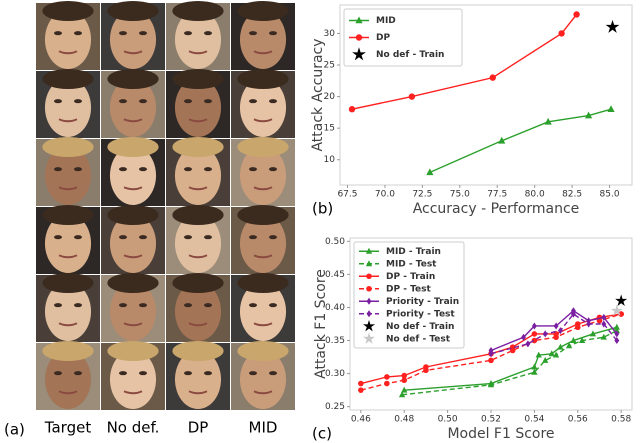  Describe the element at coordinates (496, 209) in the screenshot. I see `x-axis-label: Accuracy - Performance` at that location.